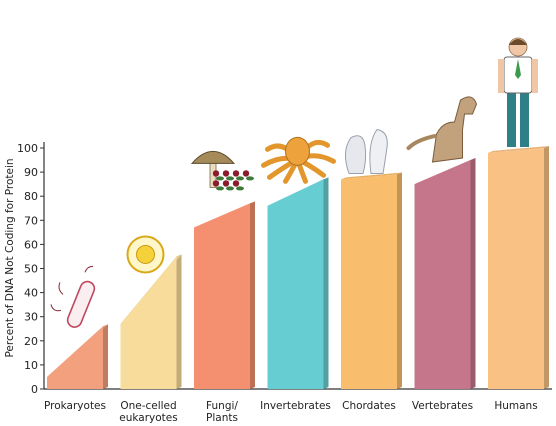  I want to click on y-tick-label: 80, so click(31, 196).